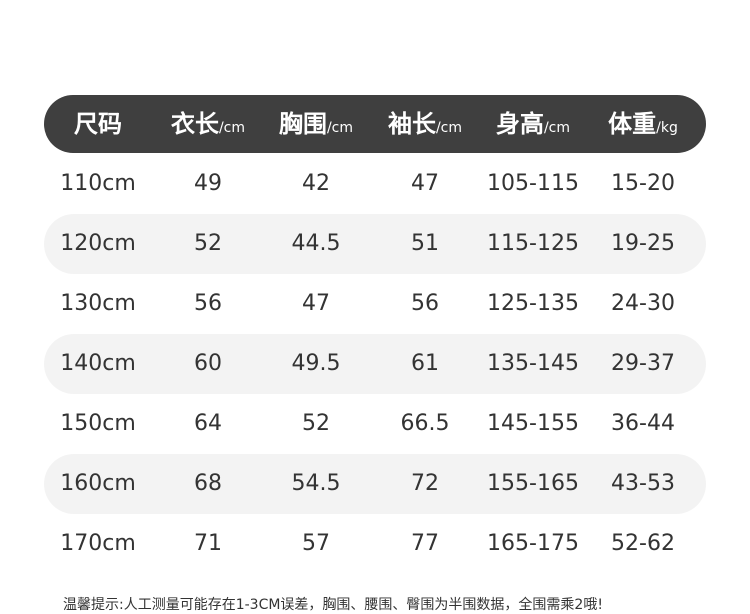  I want to click on header-unit: /kg, so click(667, 128).